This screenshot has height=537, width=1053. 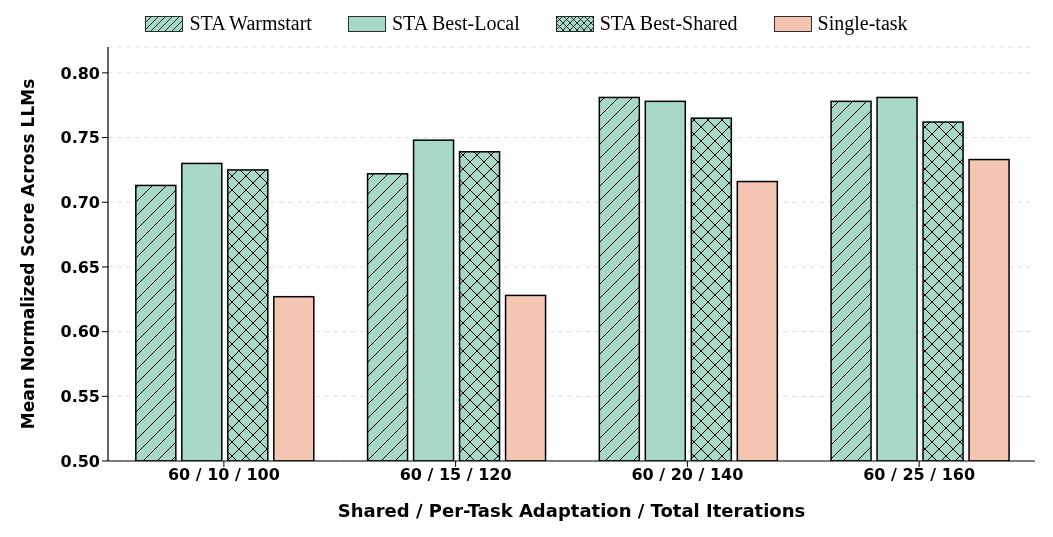 I want to click on y-tick-label: 0.55, so click(x=80, y=396).